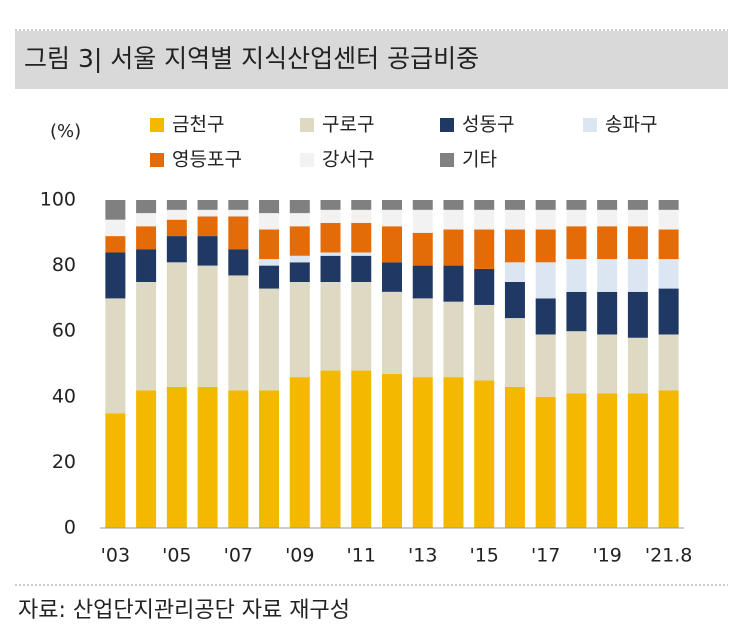  What do you see at coordinates (58, 200) in the screenshot?
I see `y-tick-label: 100` at bounding box center [58, 200].